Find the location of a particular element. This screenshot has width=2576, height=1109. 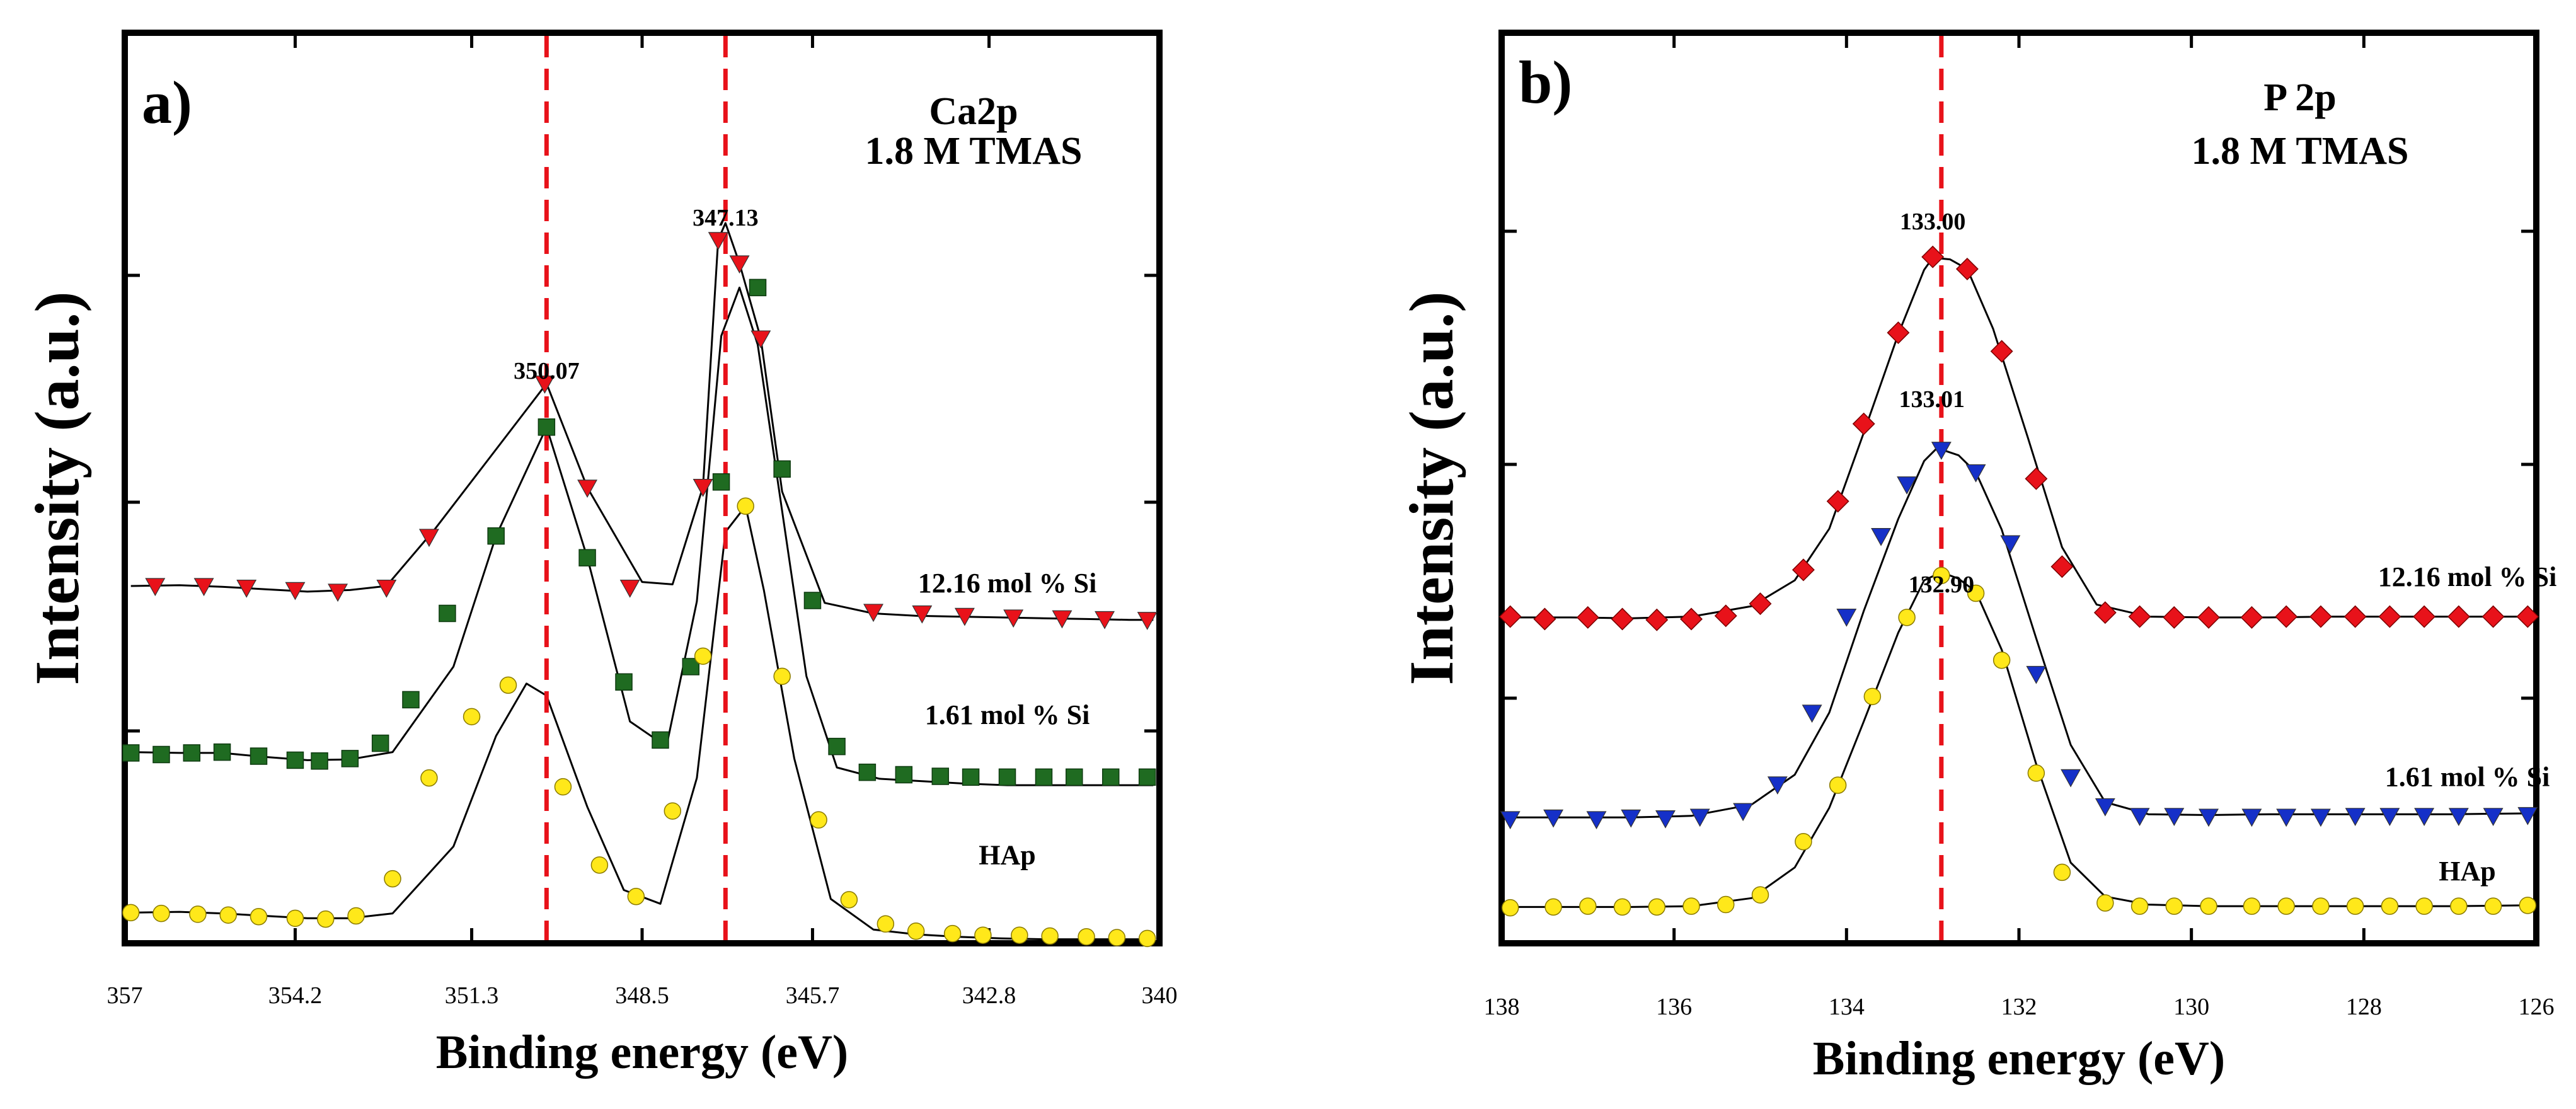

x-tick-label: 354.2 is located at coordinates (295, 996).